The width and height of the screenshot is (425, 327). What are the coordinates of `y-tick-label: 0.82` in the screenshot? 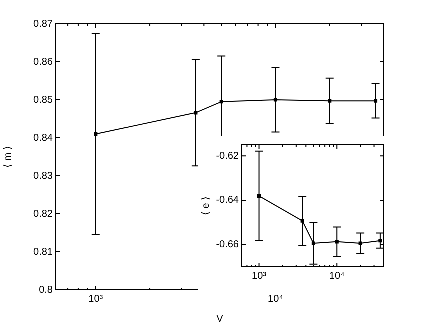 It's located at (44, 214).